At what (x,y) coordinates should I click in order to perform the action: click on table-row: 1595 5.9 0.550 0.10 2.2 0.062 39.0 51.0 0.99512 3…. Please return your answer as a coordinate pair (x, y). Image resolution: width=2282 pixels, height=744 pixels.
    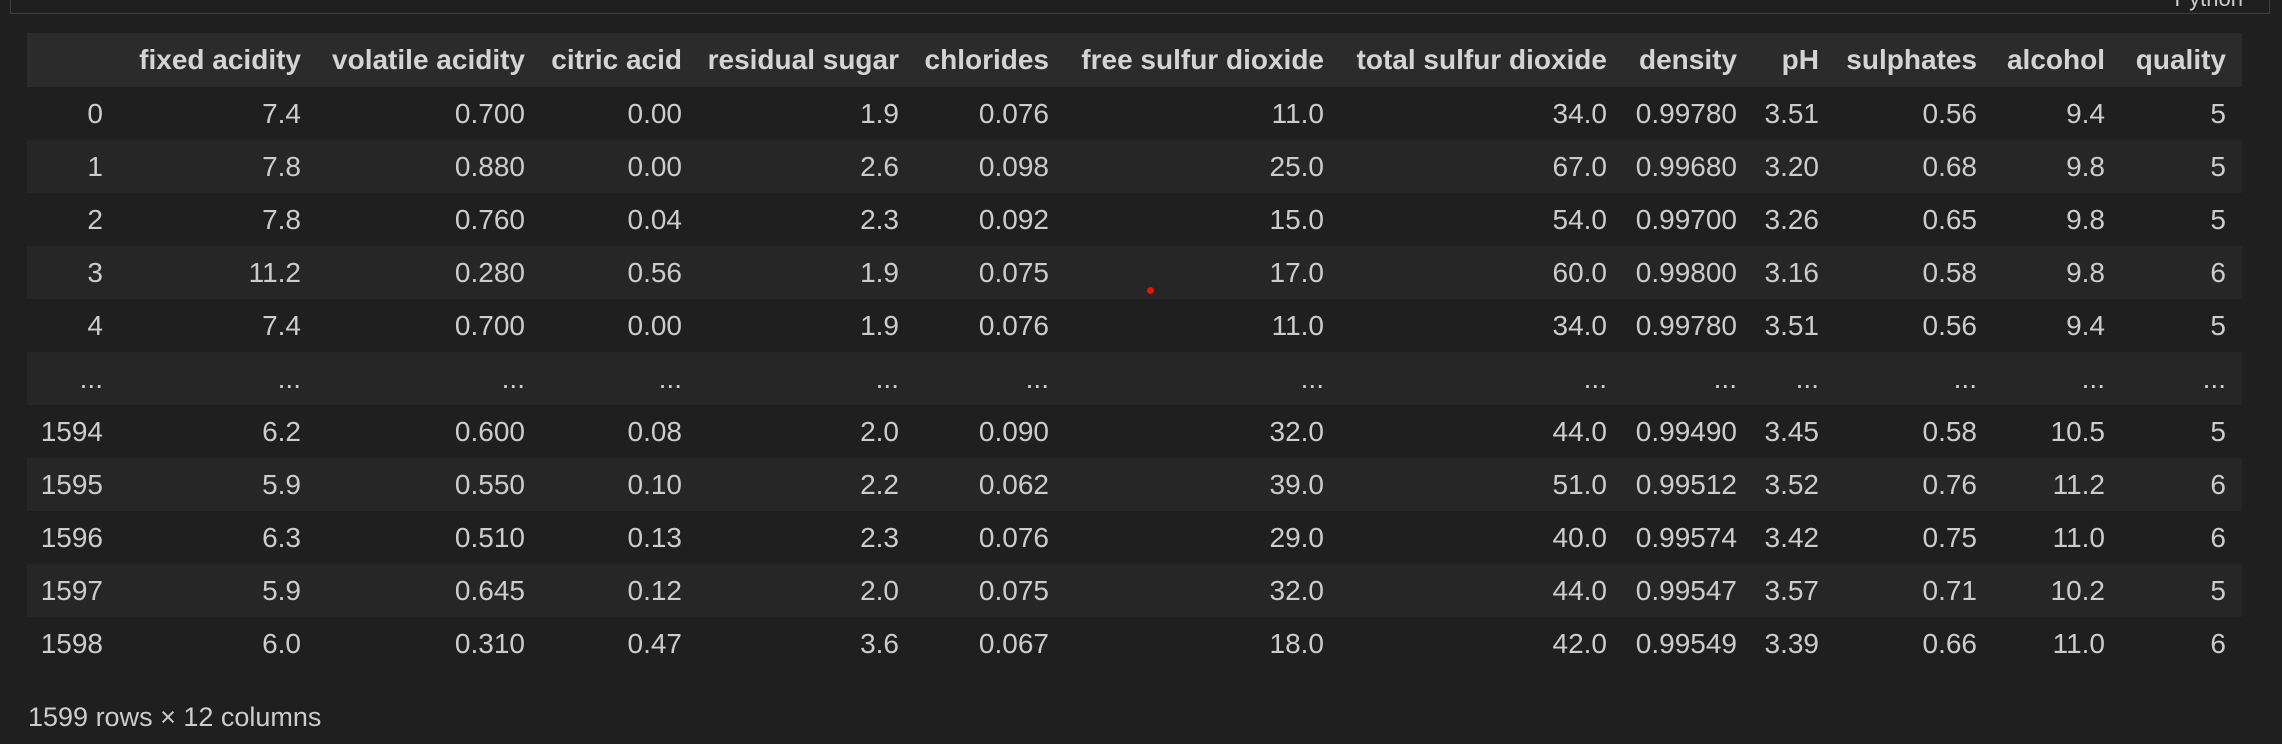
    Looking at the image, I should click on (1134, 484).